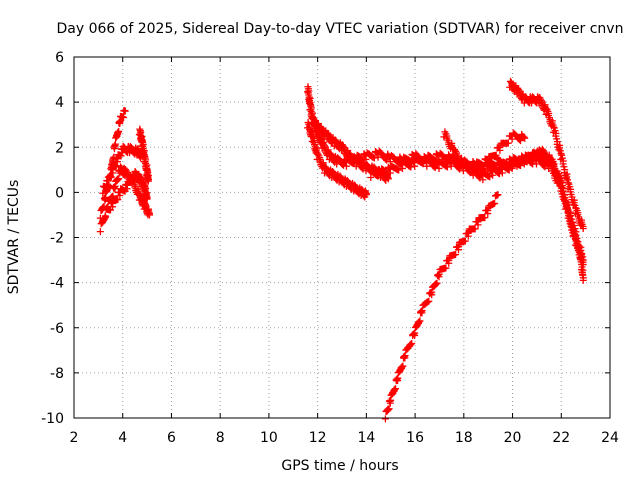 Image resolution: width=640 pixels, height=480 pixels. What do you see at coordinates (366, 438) in the screenshot?
I see `x-tick-label: 14` at bounding box center [366, 438].